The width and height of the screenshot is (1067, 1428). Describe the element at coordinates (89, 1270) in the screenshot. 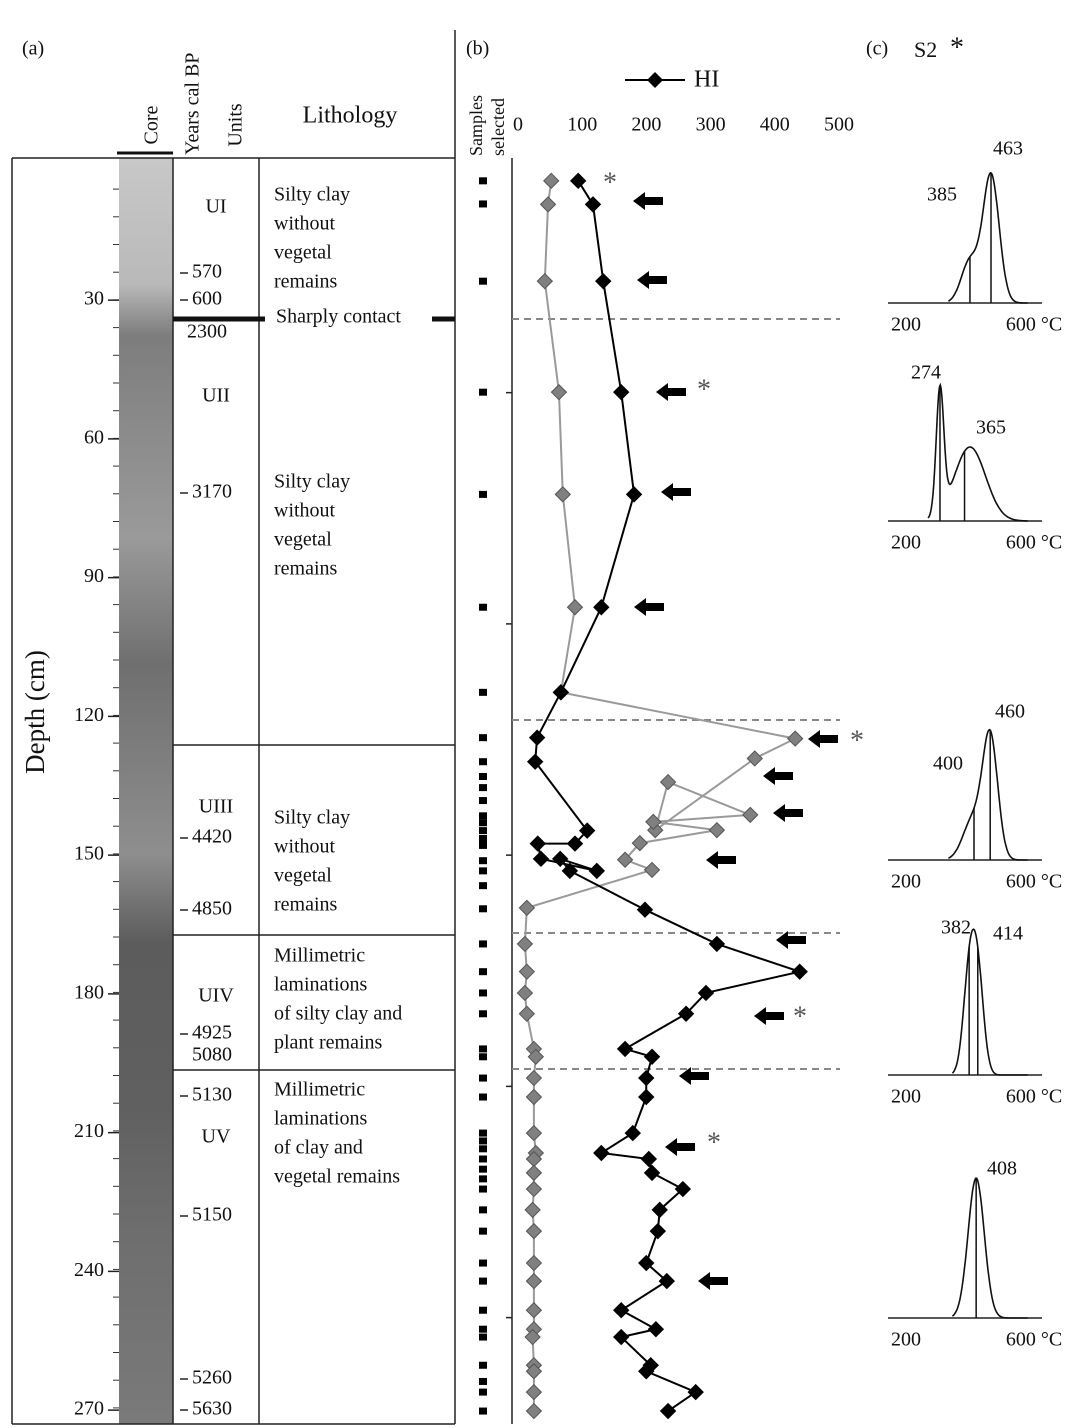

I see `y-tick-label: 240` at that location.